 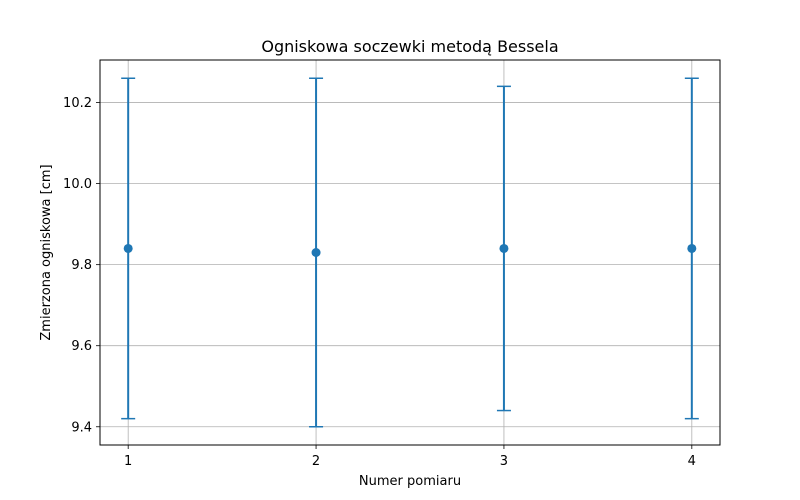 I want to click on x-tick-label: 4, so click(x=692, y=461).